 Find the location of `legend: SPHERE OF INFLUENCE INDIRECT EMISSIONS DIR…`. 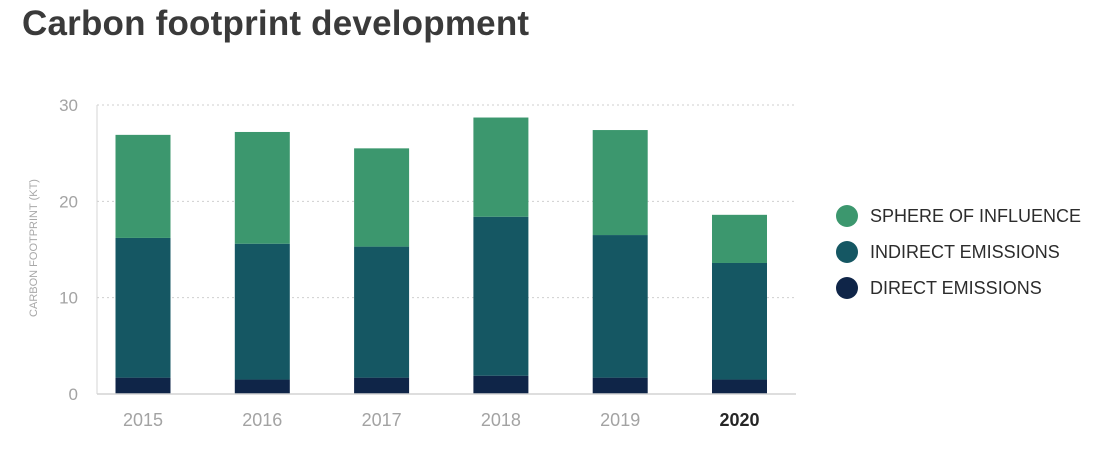

legend: SPHERE OF INFLUENCE INDIRECT EMISSIONS DIR… is located at coordinates (958, 252).